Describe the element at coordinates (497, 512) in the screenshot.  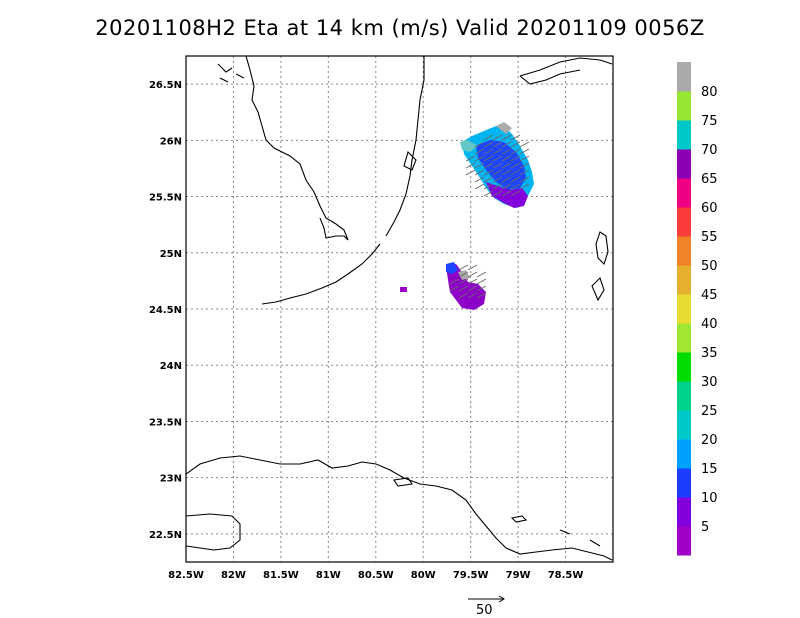
I see `cuba-cays` at that location.